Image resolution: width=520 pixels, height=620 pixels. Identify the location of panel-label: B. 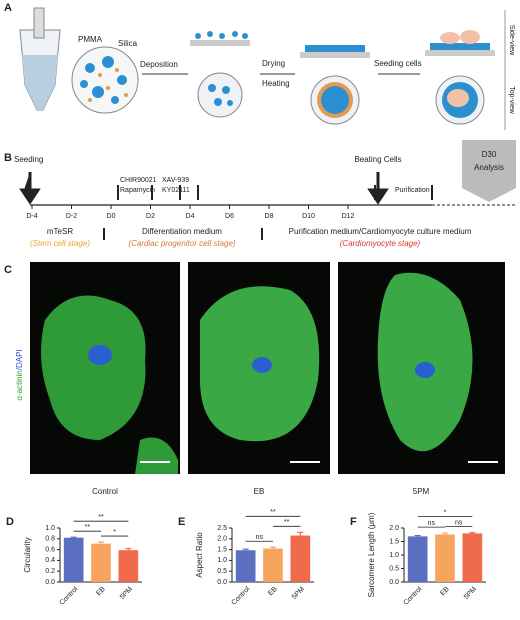
(8, 158).